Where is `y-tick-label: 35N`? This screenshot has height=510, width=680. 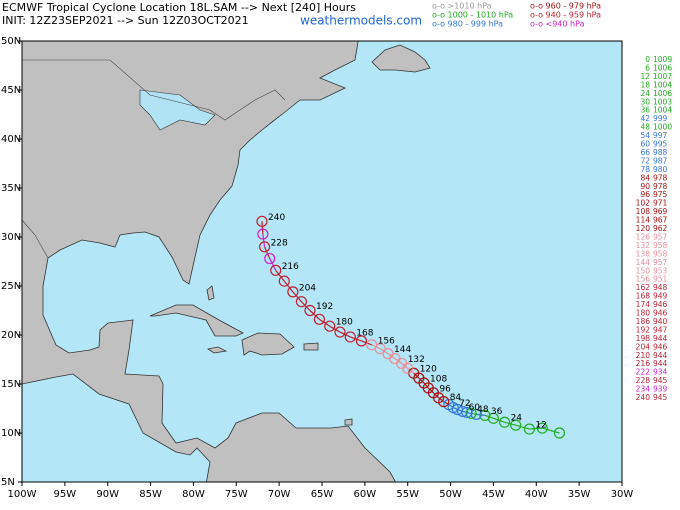 y-tick-label: 35N is located at coordinates (11, 188).